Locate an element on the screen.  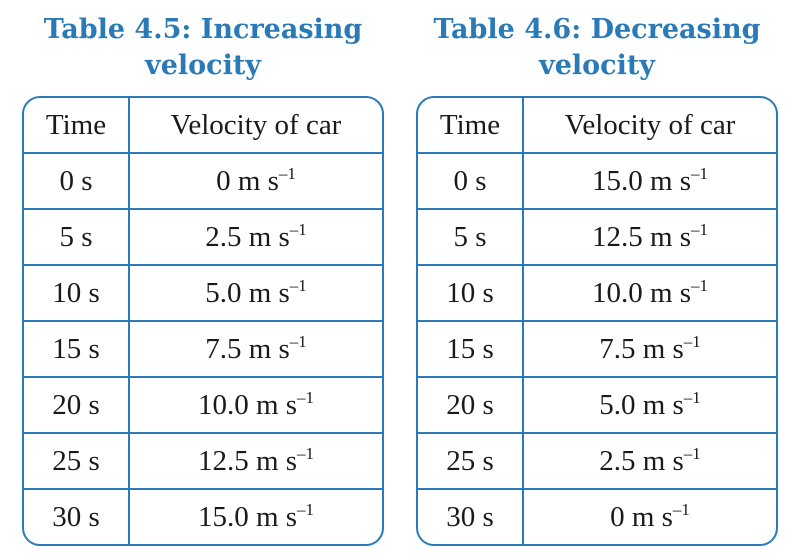
table-title: Table 4.5: Increasing velocity is located at coordinates (203, 47).